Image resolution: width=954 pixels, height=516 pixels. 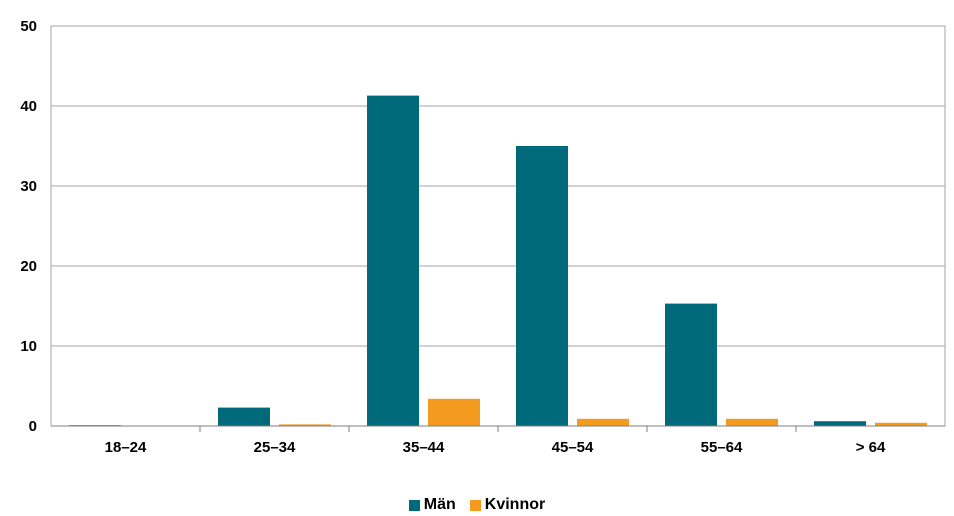 I want to click on y-tick-label: 0, so click(x=33, y=426).